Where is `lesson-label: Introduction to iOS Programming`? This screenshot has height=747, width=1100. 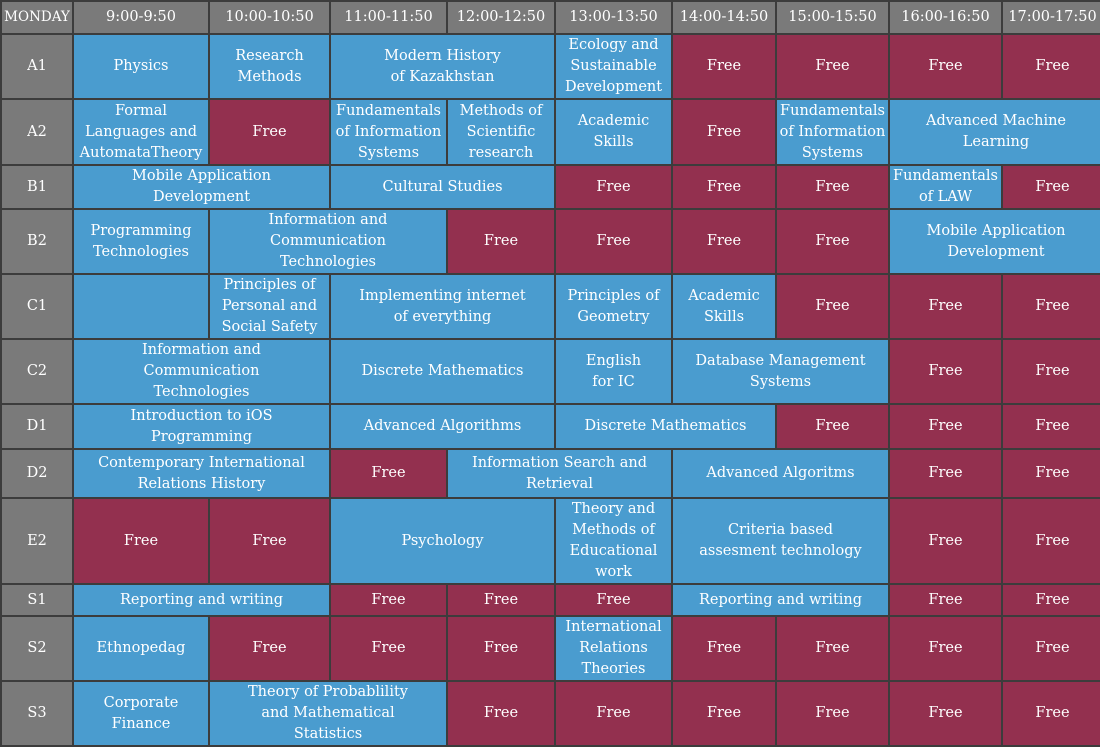
lesson-label: Introduction to iOS Programming is located at coordinates (201, 426).